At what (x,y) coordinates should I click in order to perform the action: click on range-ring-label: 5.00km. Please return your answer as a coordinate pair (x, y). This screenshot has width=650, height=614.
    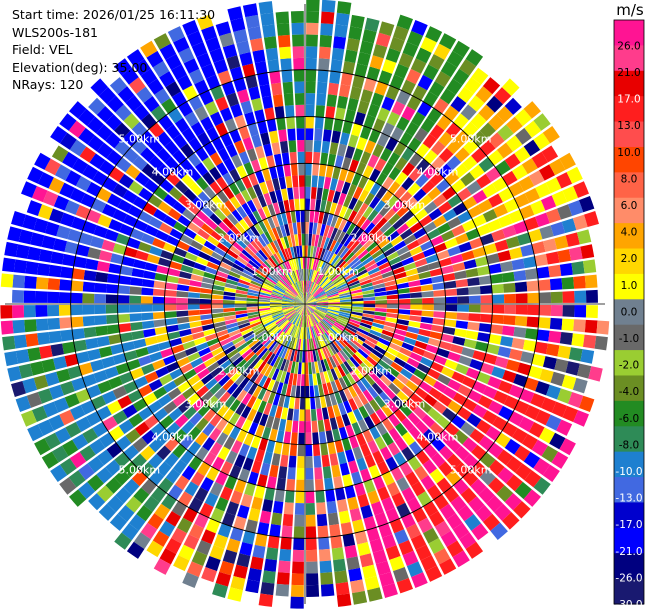
    Looking at the image, I should click on (140, 470).